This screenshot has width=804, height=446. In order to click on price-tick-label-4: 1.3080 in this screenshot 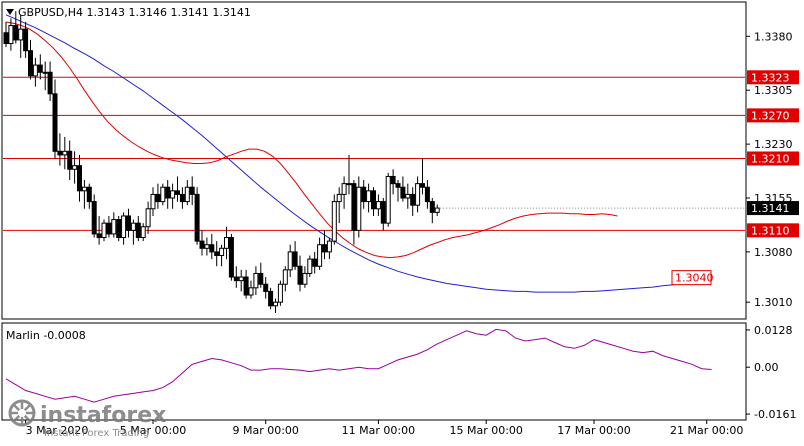, I will do `click(773, 252)`.